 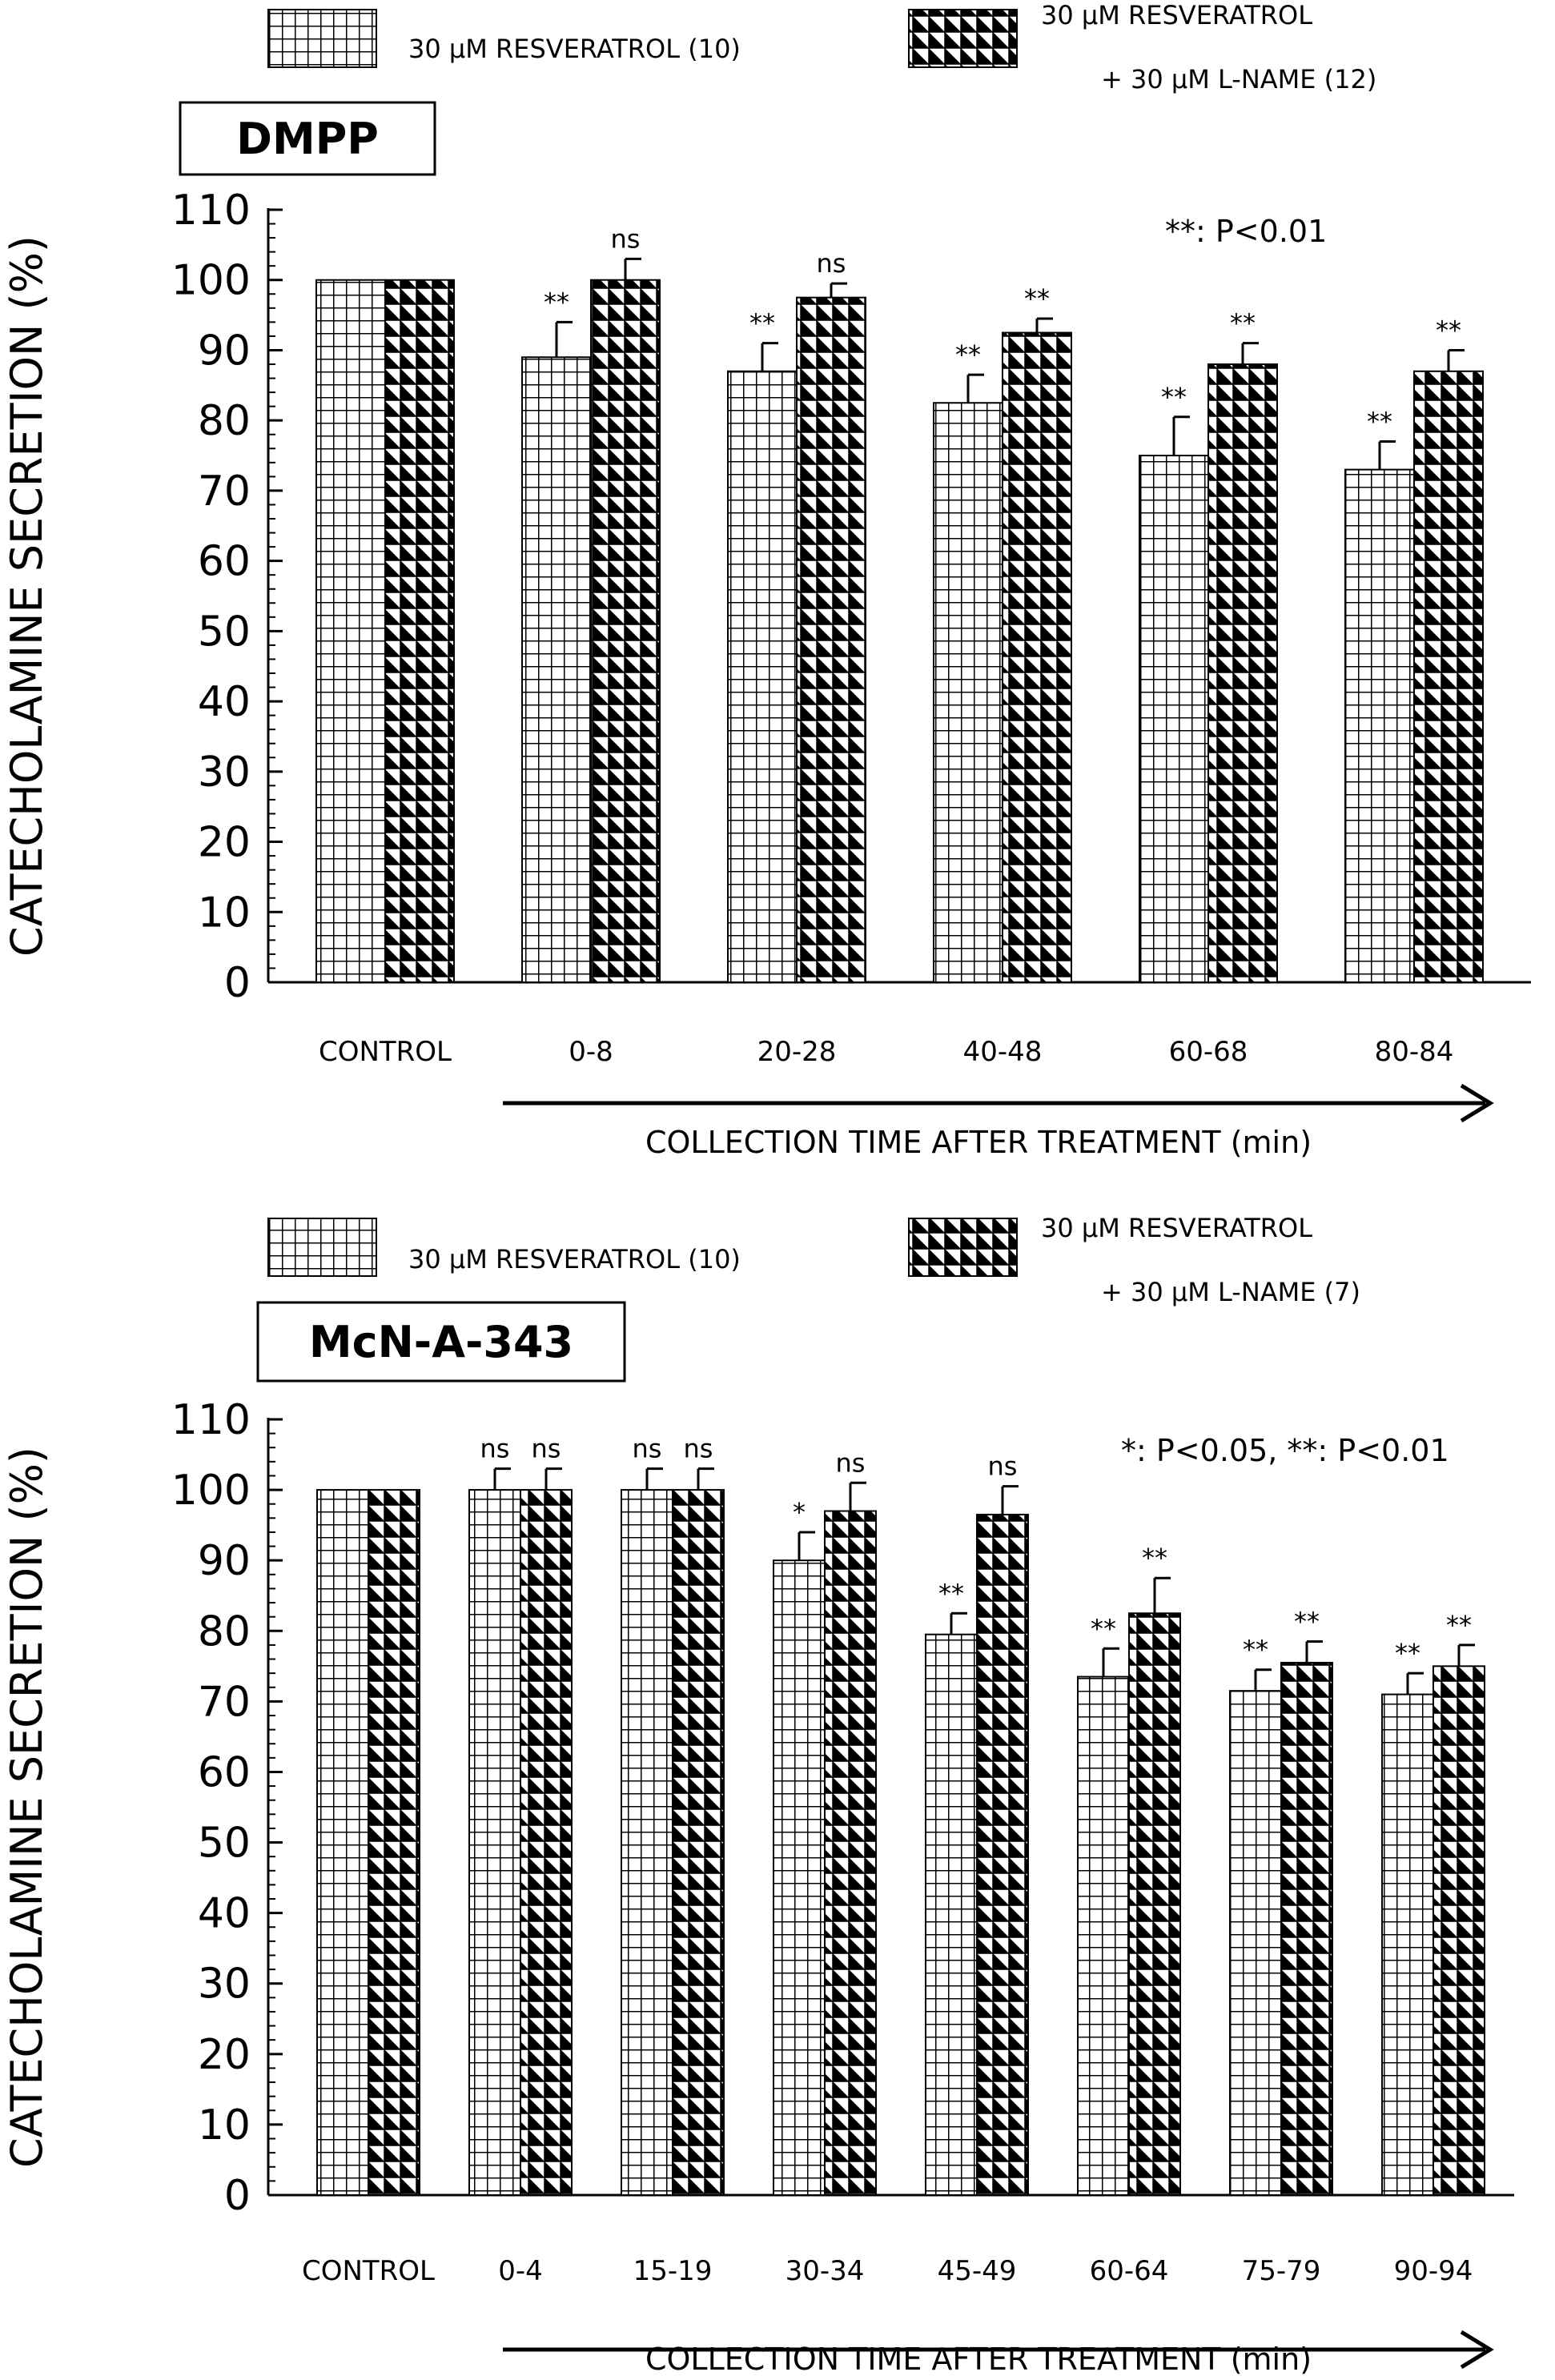 I want to click on y-axis-label: CATECHOLAMINE SECRETION (%), so click(x=27, y=1807).